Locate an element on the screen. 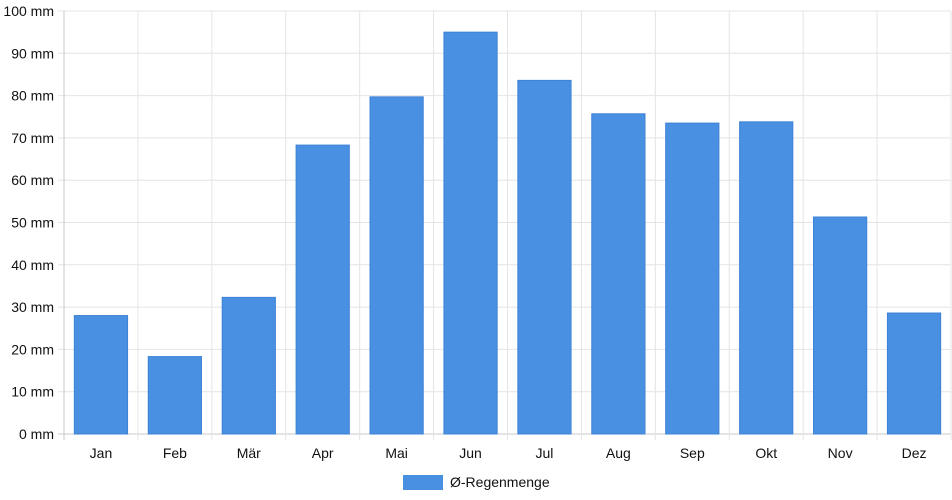  y-tick-label: 0 mm is located at coordinates (36, 434).